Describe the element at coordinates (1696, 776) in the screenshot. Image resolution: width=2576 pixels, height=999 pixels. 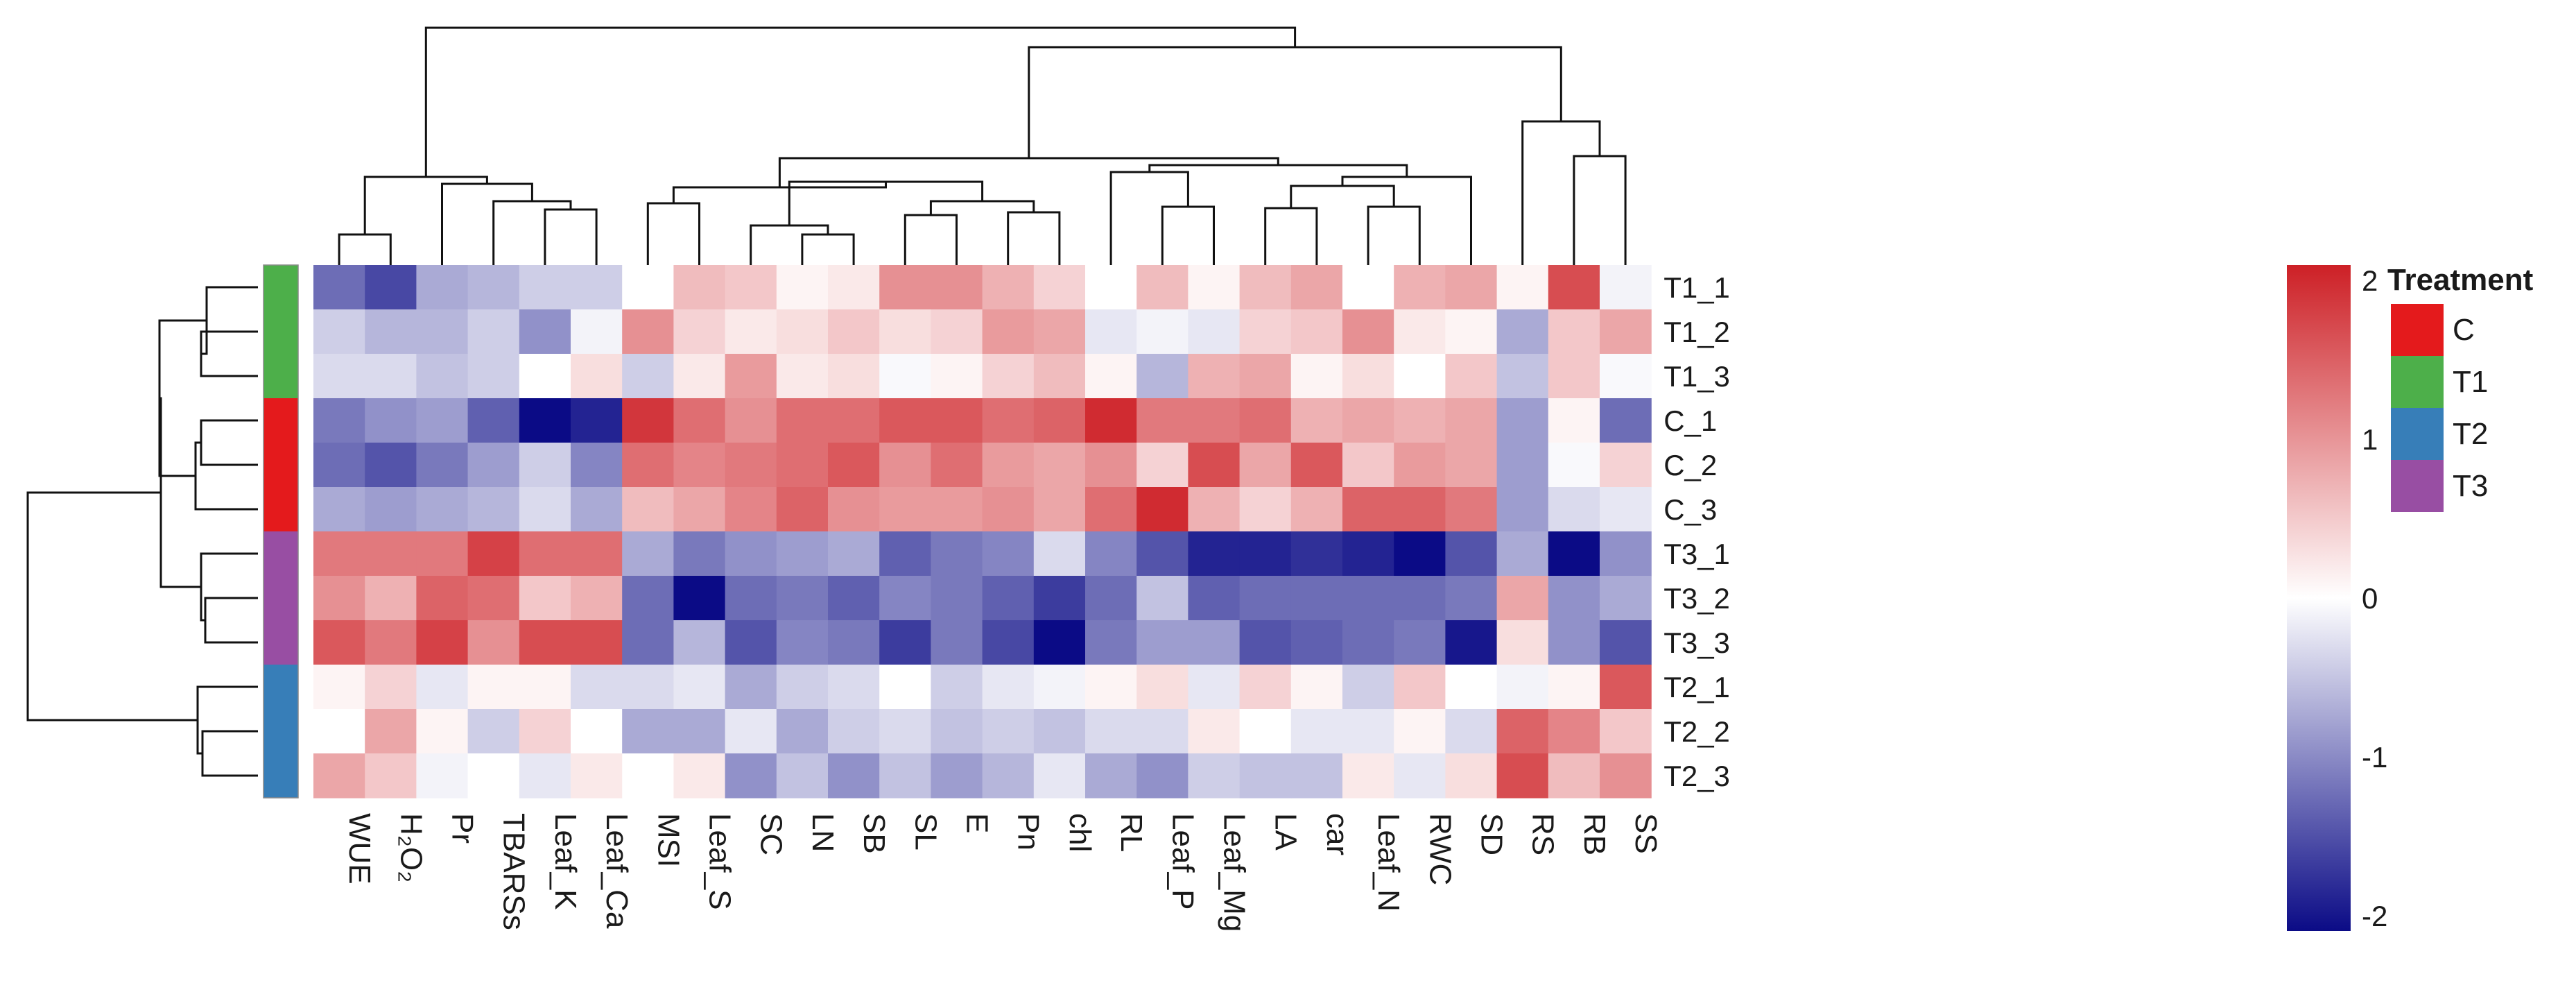
I see `row-label: T2_3` at that location.